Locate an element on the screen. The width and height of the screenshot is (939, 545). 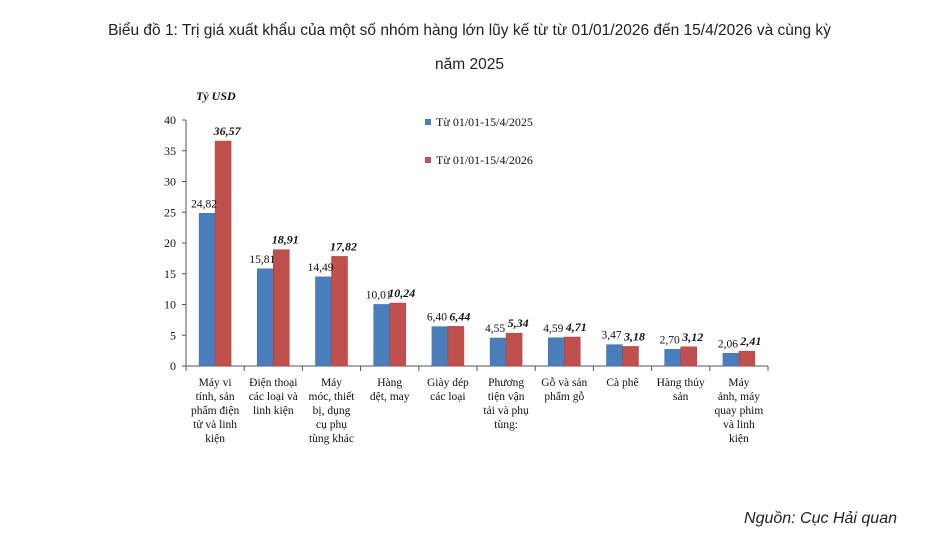
category-label: Giày dép các loại is located at coordinates (448, 390).